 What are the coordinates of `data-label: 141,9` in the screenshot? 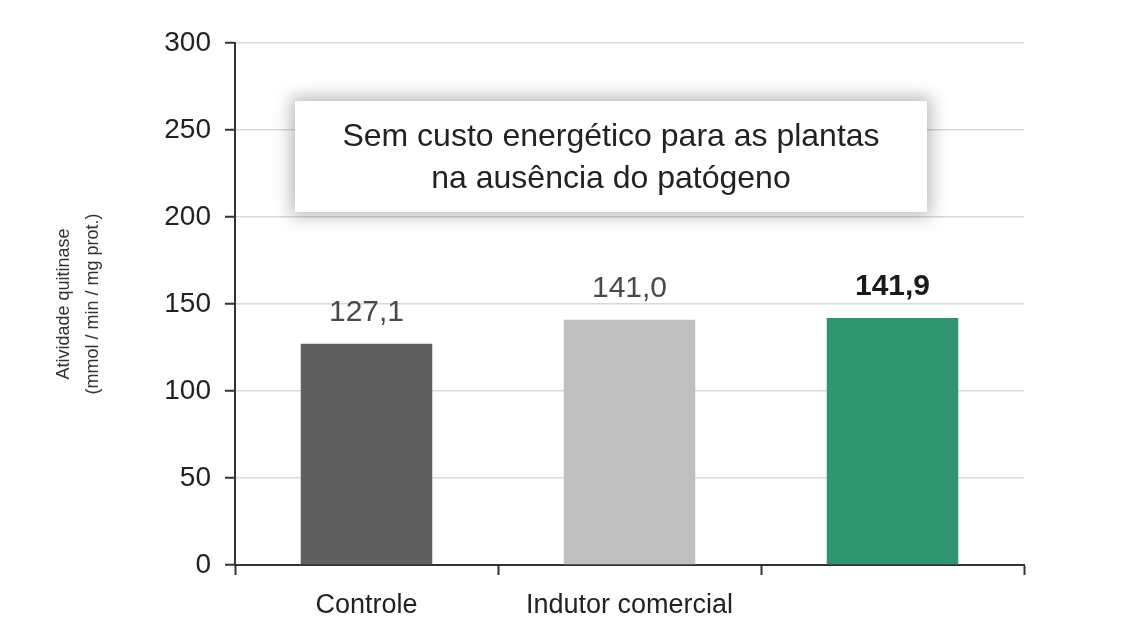 It's located at (892, 285).